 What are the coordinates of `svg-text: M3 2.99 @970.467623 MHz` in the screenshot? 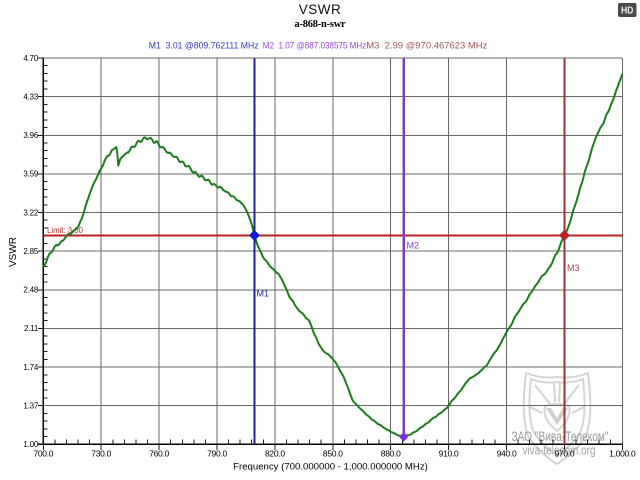 It's located at (426, 45).